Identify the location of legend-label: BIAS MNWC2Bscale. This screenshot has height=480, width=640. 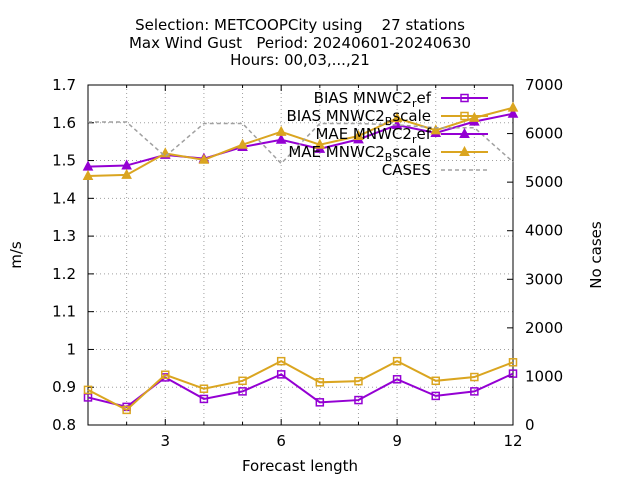
(359, 117).